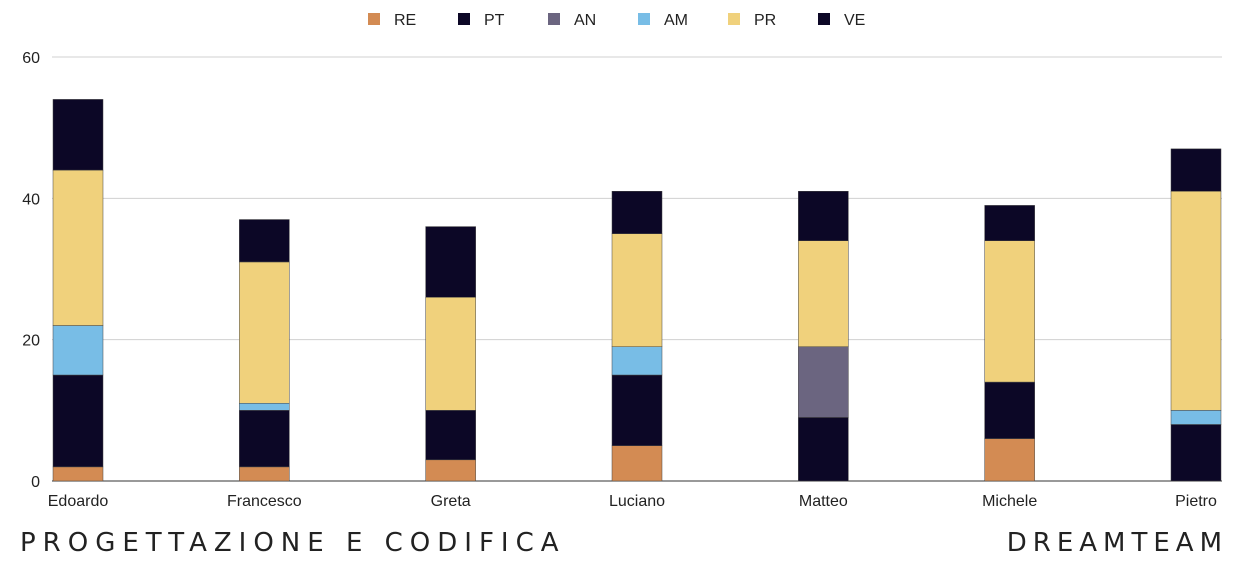 This screenshot has height=580, width=1250. I want to click on bar-segment-pr-matteo, so click(823, 293).